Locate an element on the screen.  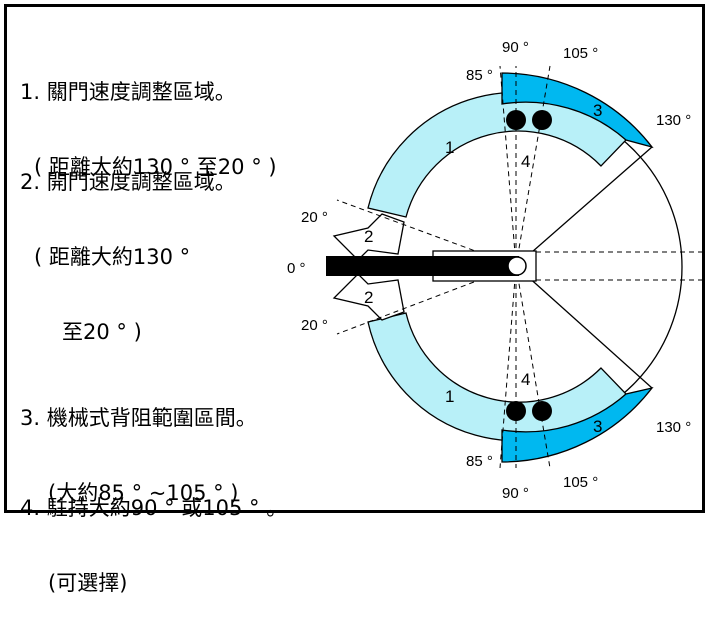
zone-1-top-label: 1 is located at coordinates (449, 147).